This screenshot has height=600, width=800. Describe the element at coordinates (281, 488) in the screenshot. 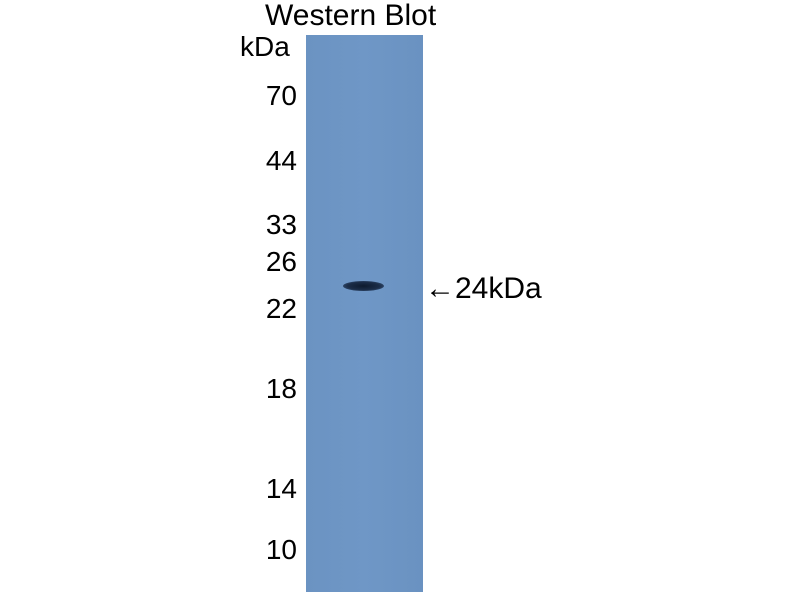

I see `marker-label: 14` at that location.